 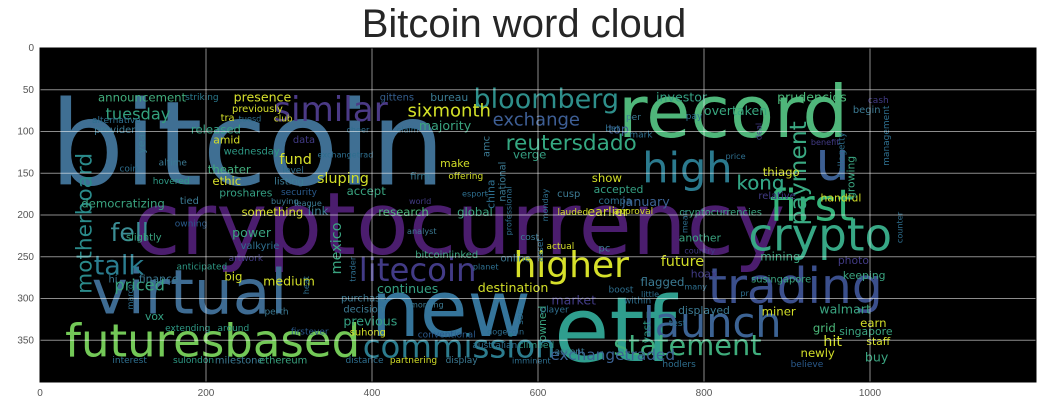 What do you see at coordinates (812, 97) in the screenshot?
I see `word-prudencios: prudencios` at bounding box center [812, 97].